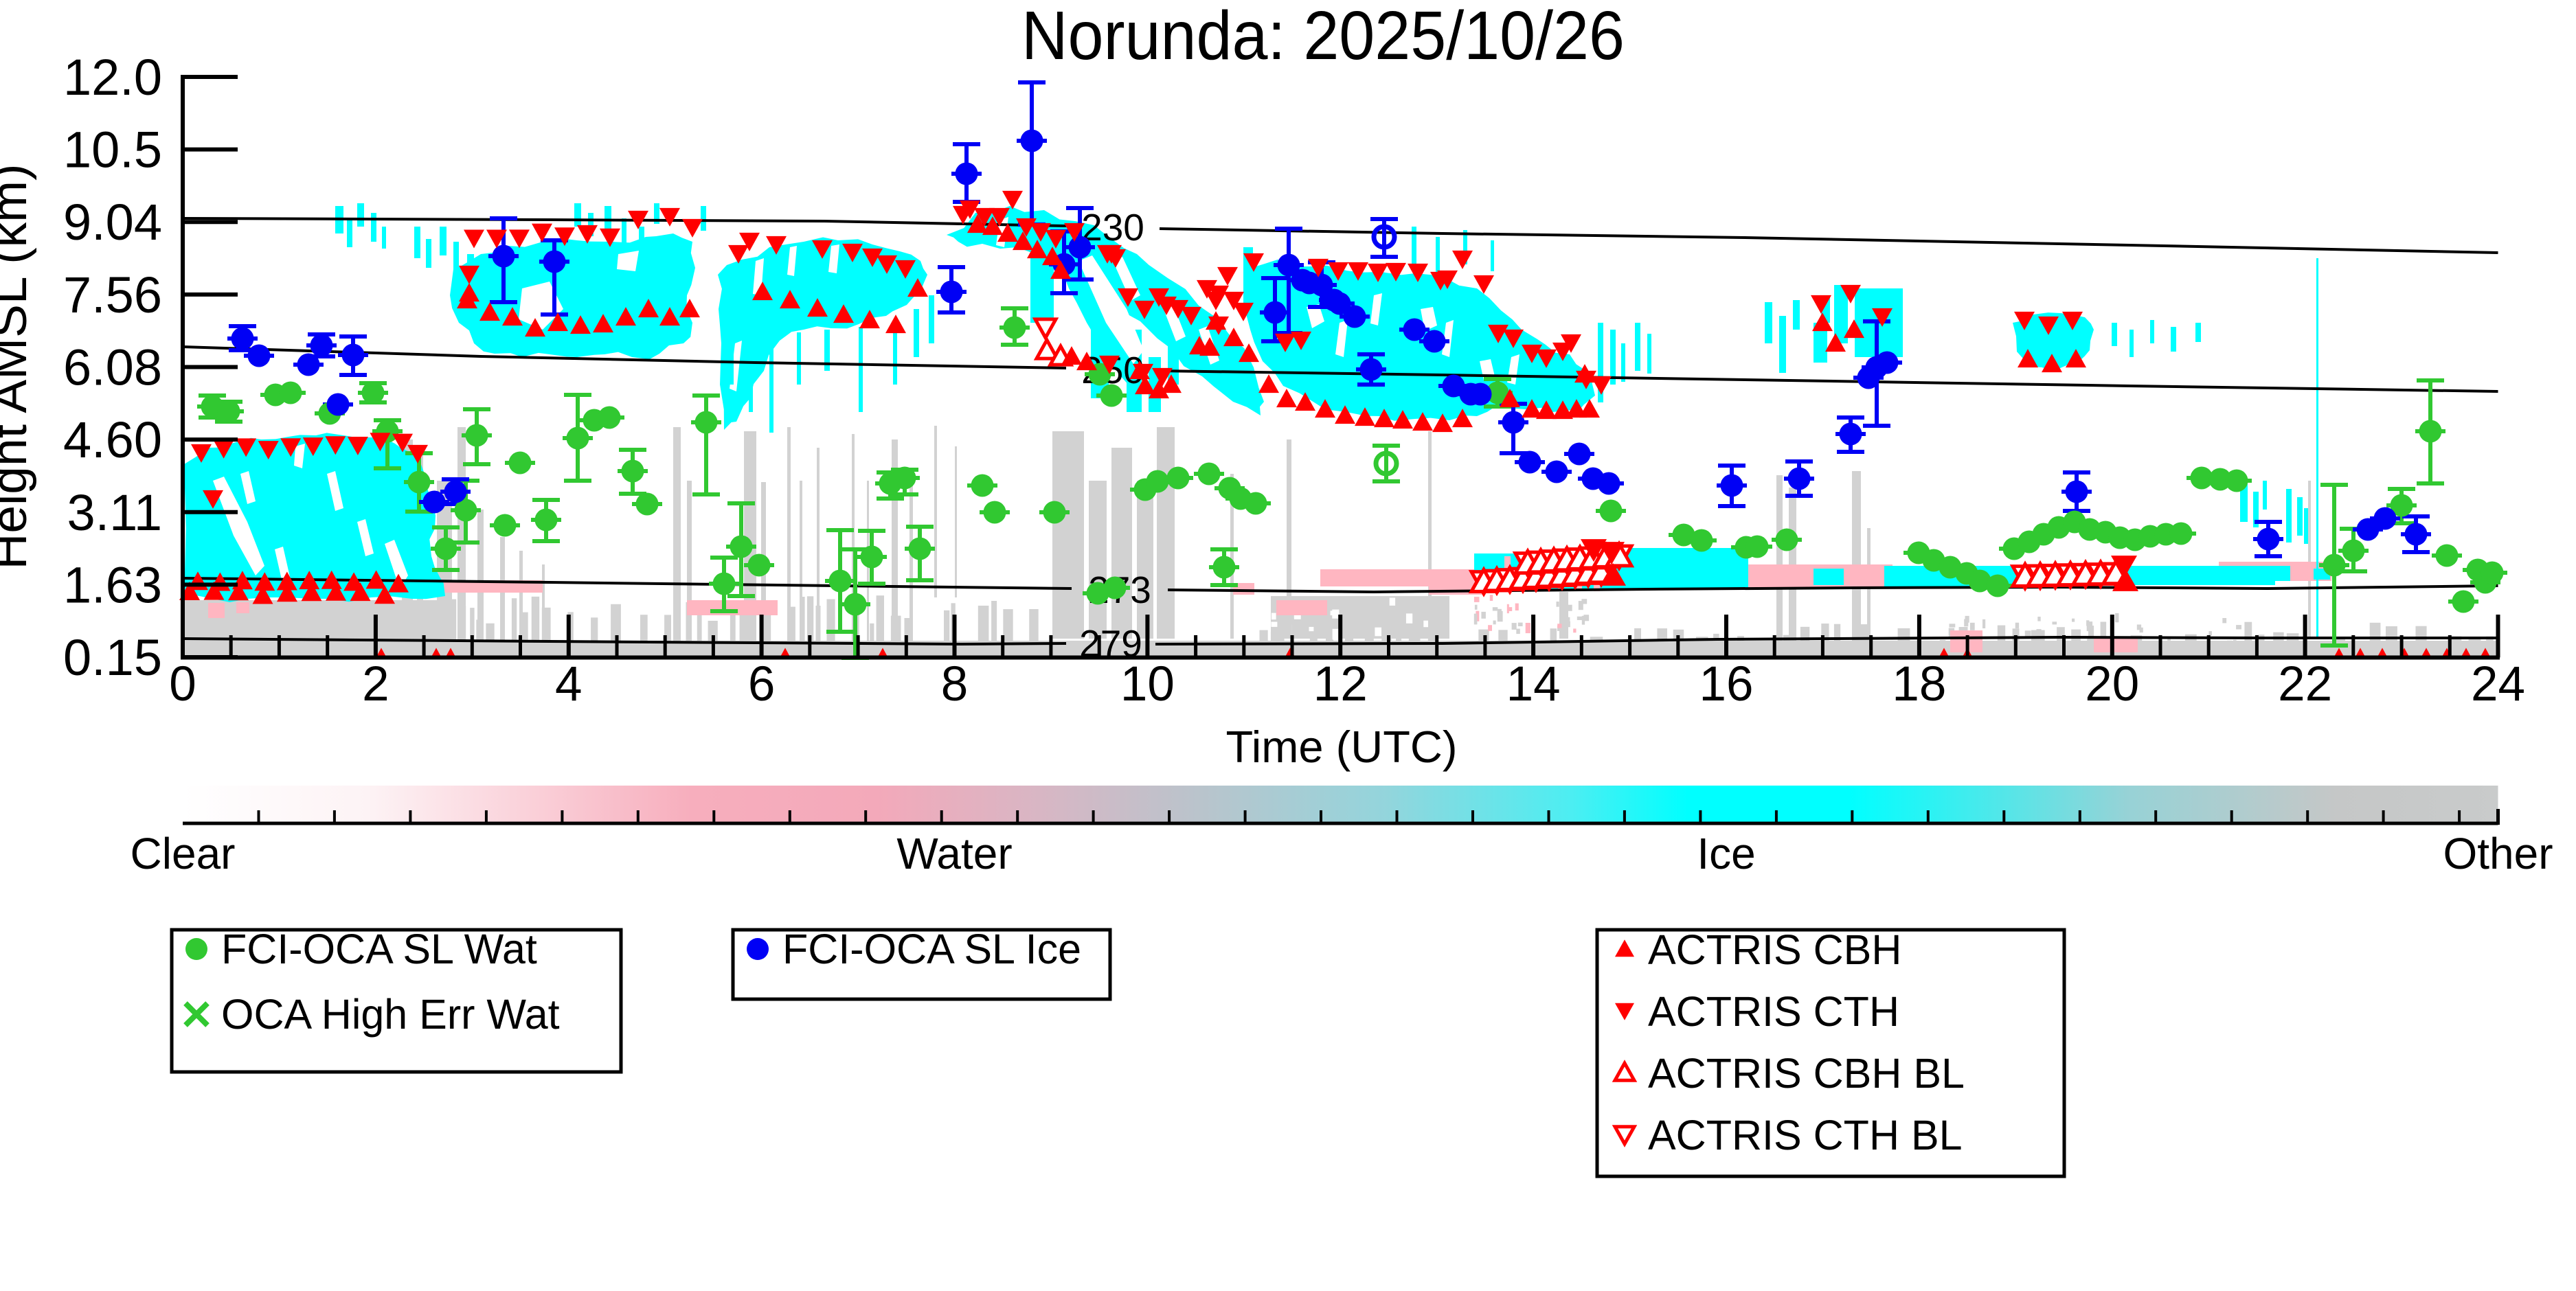 This screenshot has width=2576, height=1291. I want to click on svg-text: 0.15, so click(112, 658).